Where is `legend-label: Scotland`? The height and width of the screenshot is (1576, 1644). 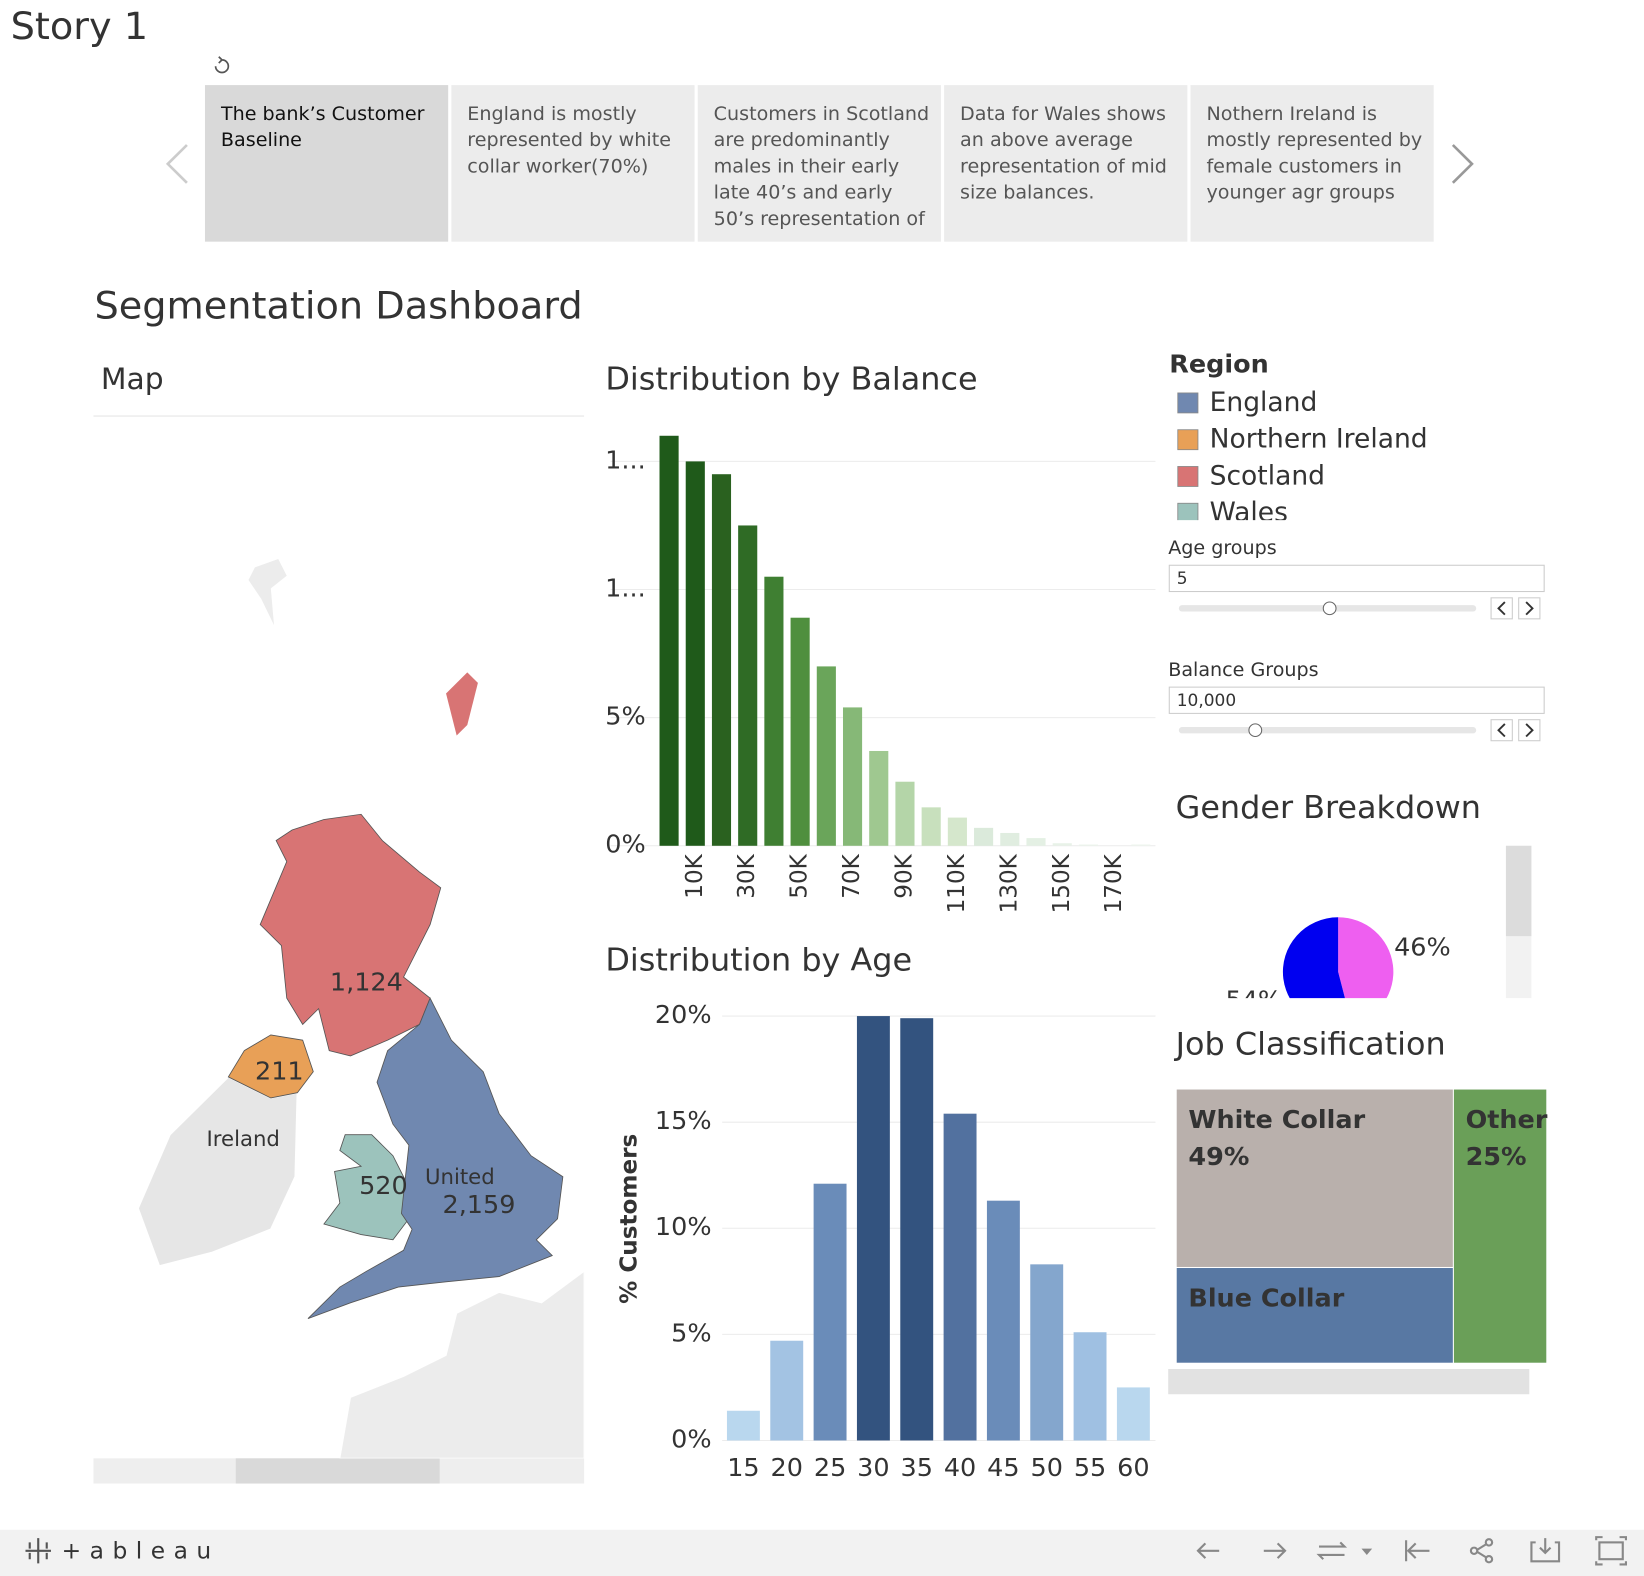 legend-label: Scotland is located at coordinates (1267, 476).